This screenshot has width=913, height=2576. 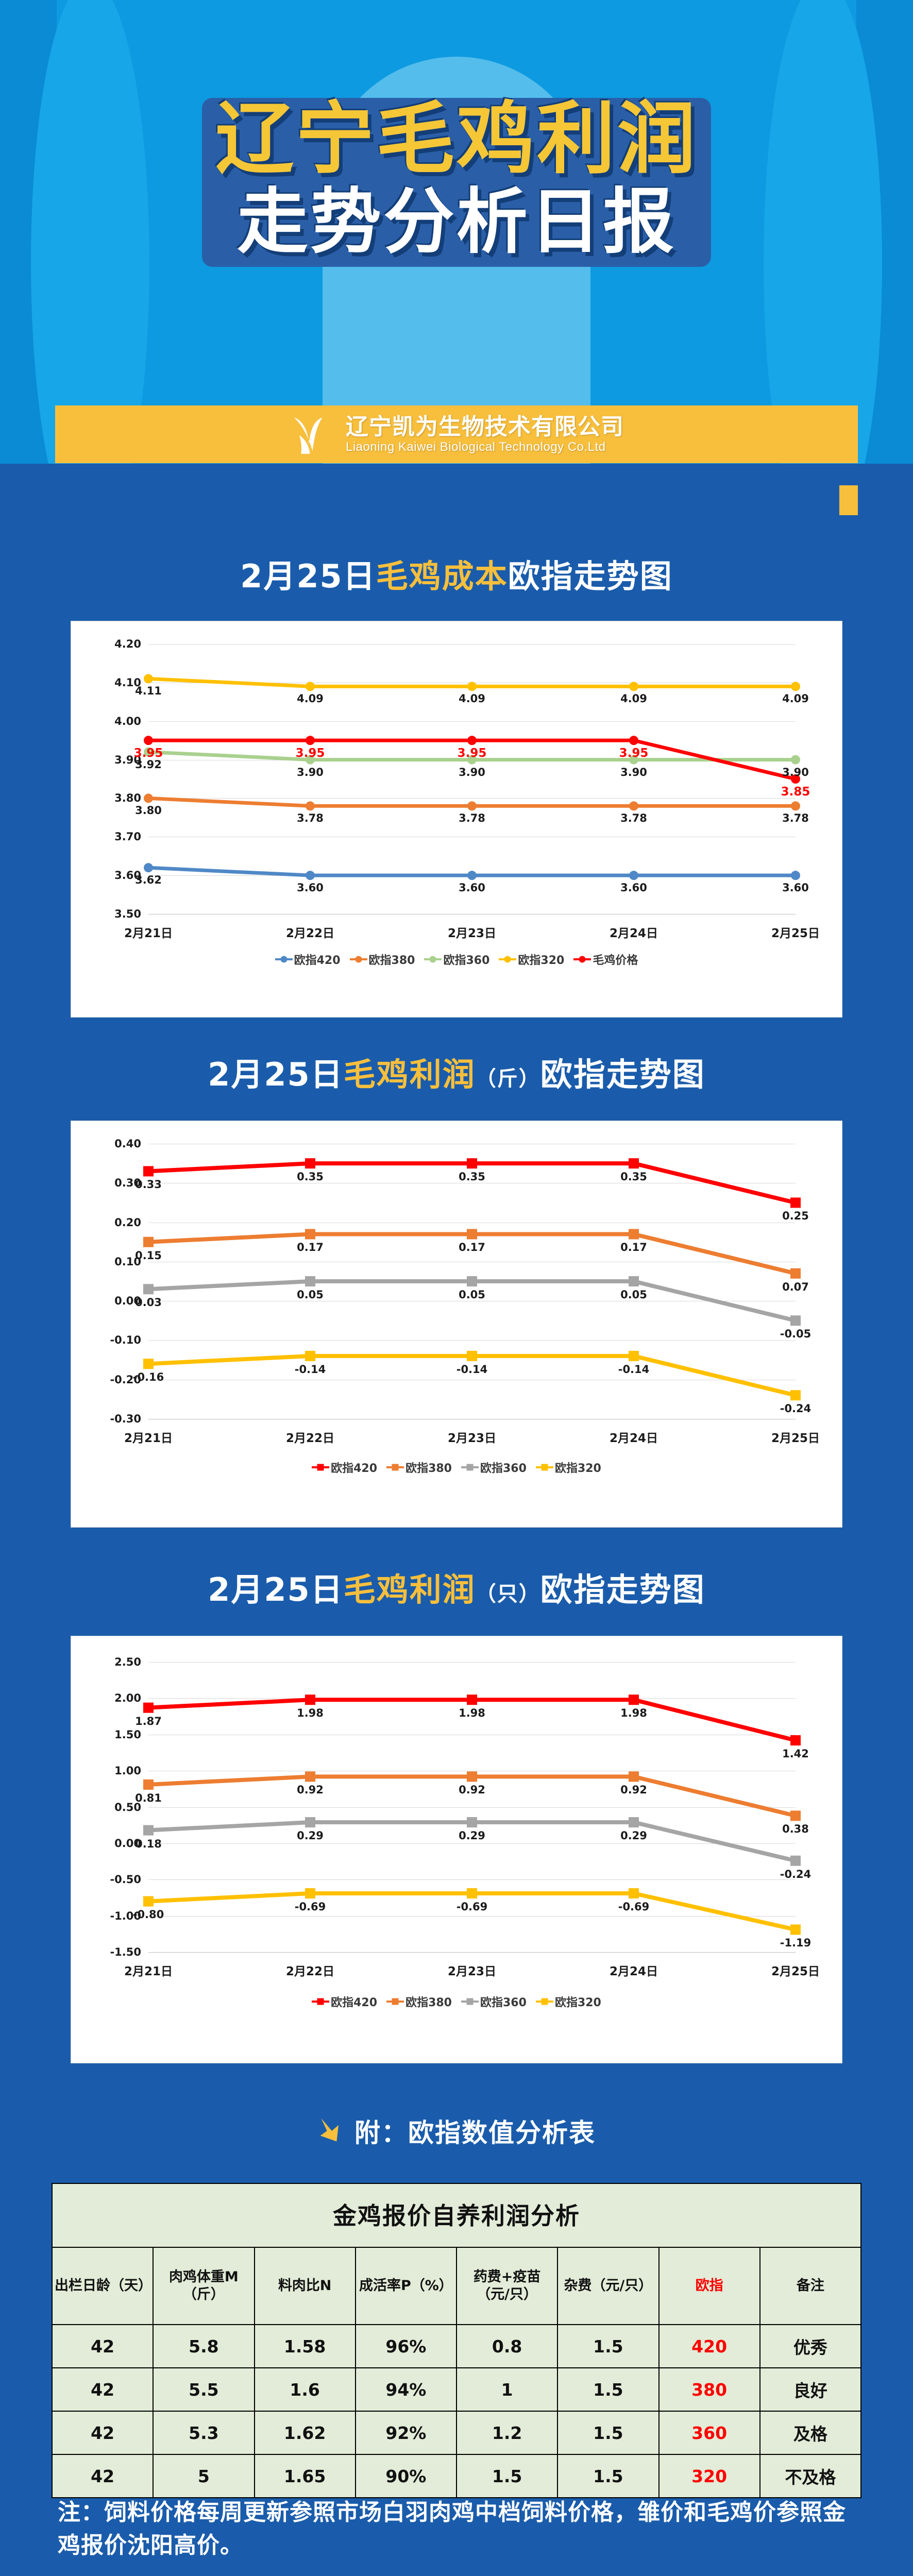 What do you see at coordinates (615, 960) in the screenshot?
I see `legend-label: 毛鸡价格` at bounding box center [615, 960].